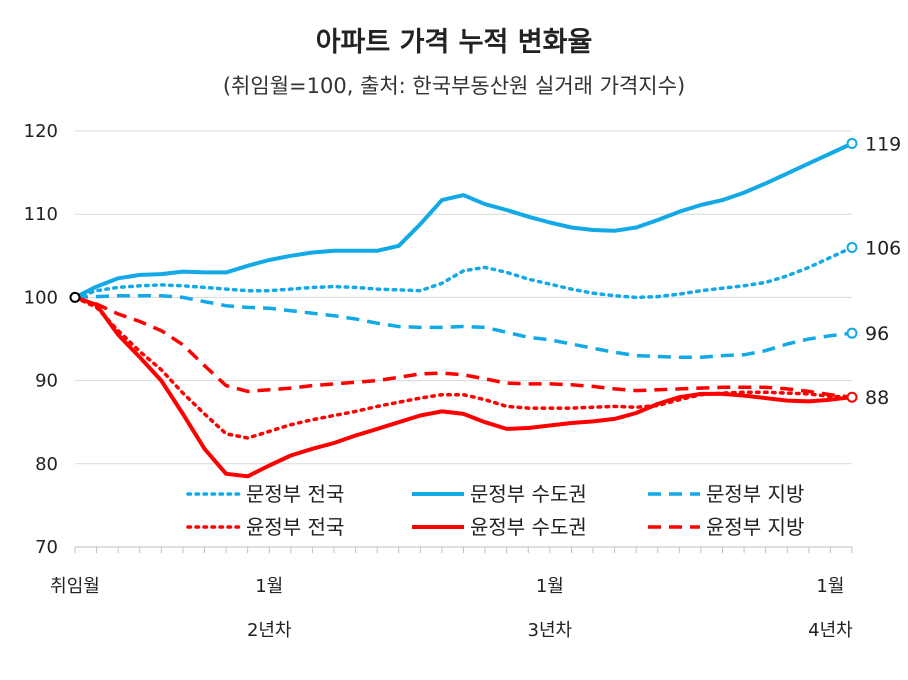 The height and width of the screenshot is (680, 908). Describe the element at coordinates (451, 593) in the screenshot. I see `x-axis: 취임월 1월 2년차 1월 3년차 1월 4년차` at that location.